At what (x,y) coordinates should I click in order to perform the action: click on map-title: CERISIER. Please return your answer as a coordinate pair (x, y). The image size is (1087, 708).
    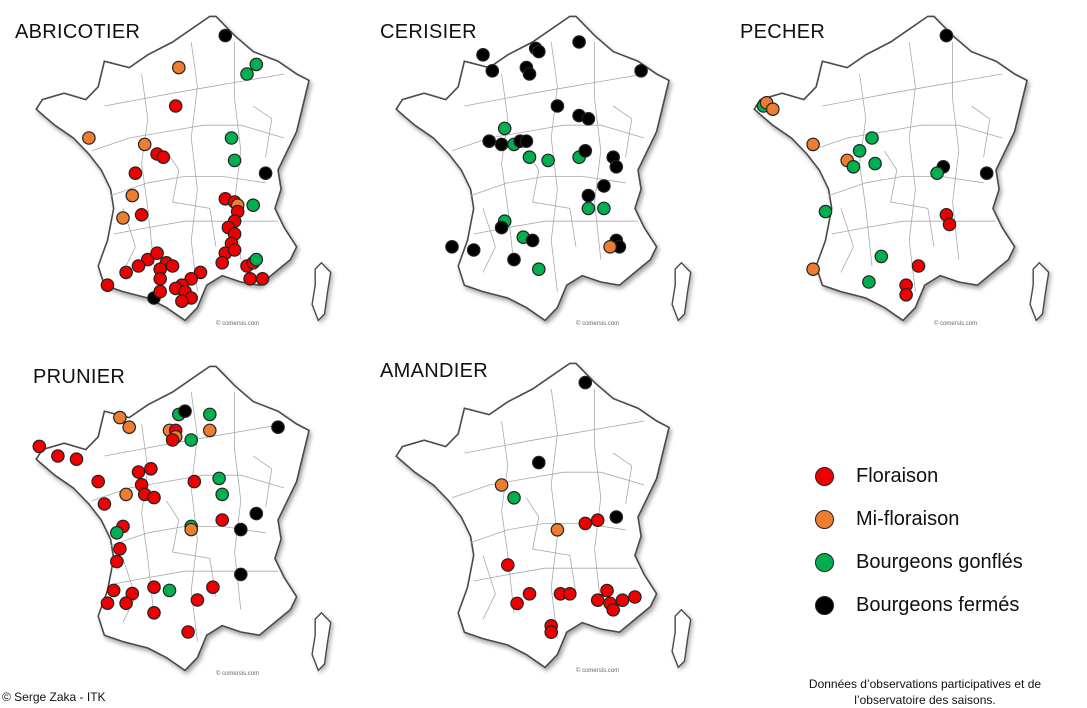
    Looking at the image, I should click on (428, 32).